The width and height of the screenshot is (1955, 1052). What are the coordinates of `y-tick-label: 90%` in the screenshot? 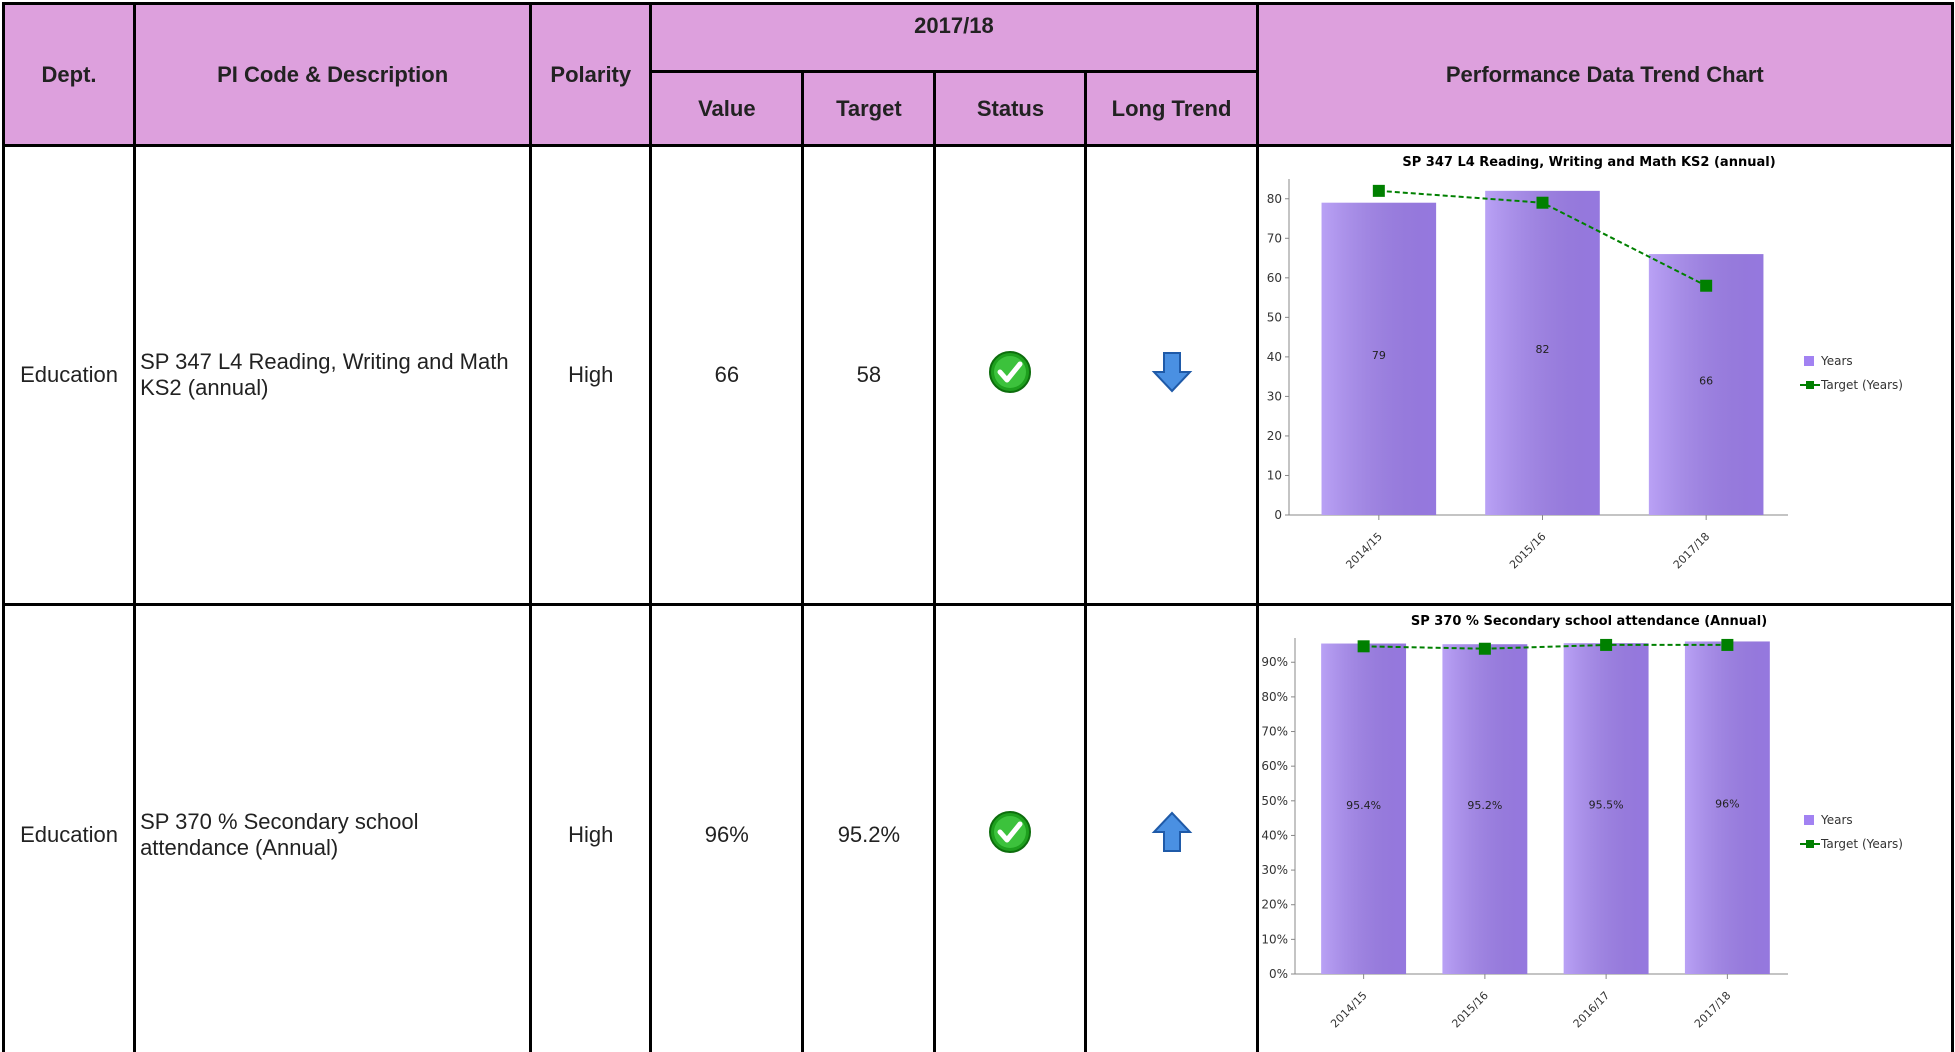 It's located at (1274, 662).